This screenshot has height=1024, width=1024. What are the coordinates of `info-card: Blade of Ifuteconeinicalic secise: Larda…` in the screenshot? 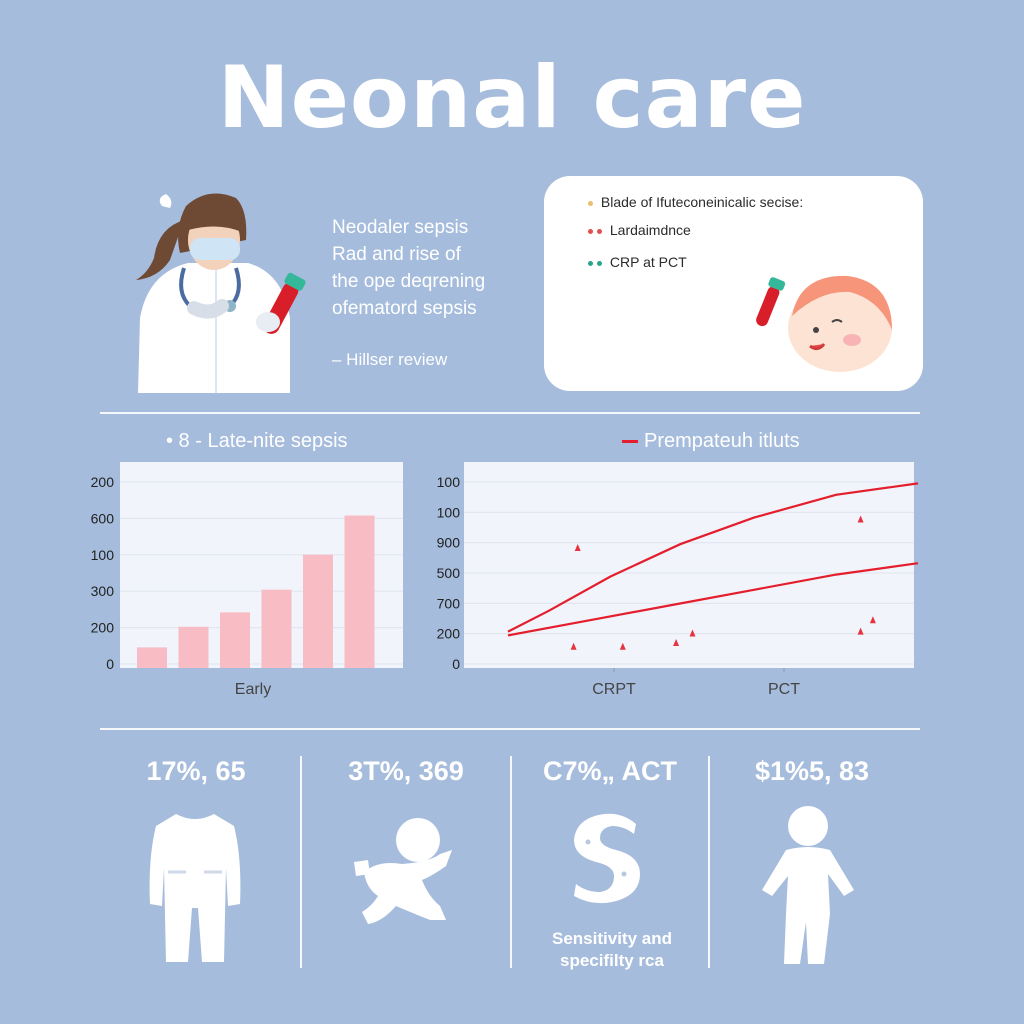 It's located at (733, 283).